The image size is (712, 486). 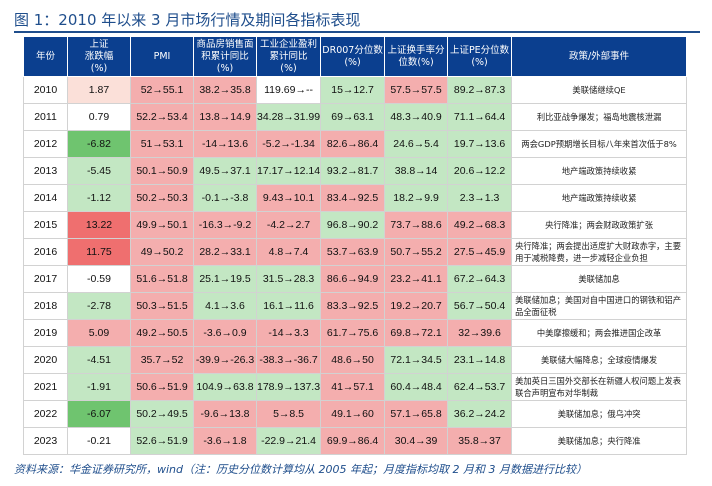 What do you see at coordinates (288, 225) in the screenshot?
I see `industrial-profit-cell: -4.2→2.7` at bounding box center [288, 225].